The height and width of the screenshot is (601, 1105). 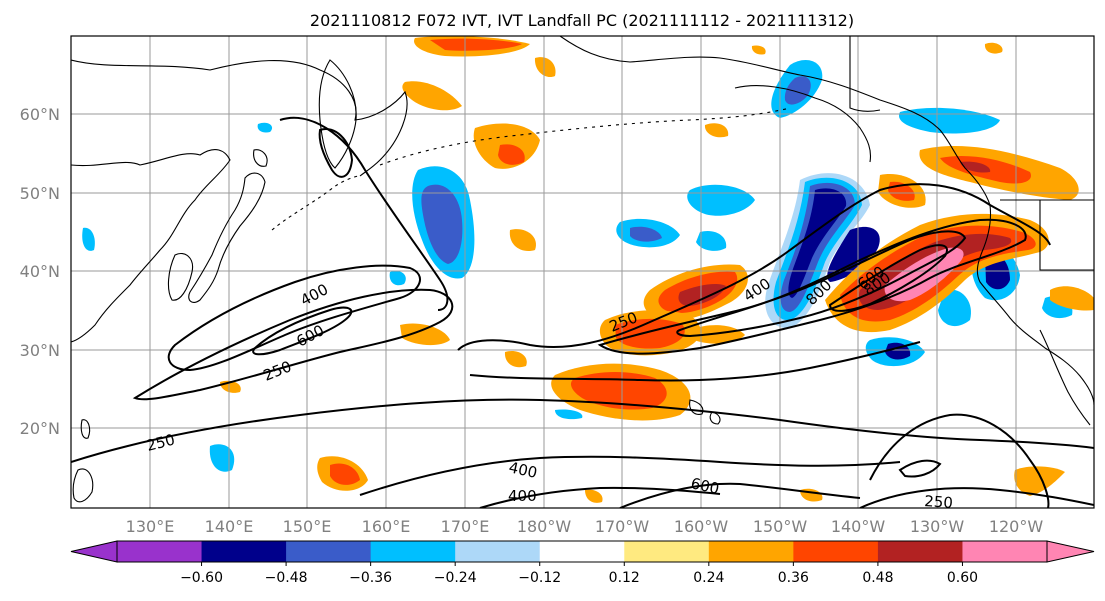 I want to click on colorbar-frame, so click(x=582, y=551).